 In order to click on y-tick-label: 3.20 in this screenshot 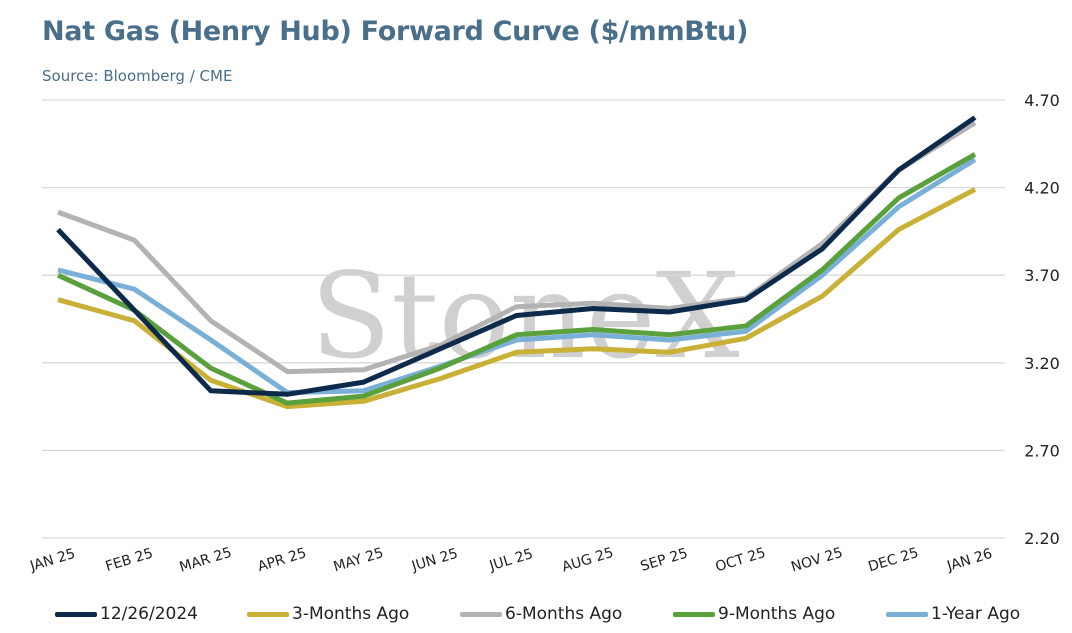, I will do `click(1042, 363)`.